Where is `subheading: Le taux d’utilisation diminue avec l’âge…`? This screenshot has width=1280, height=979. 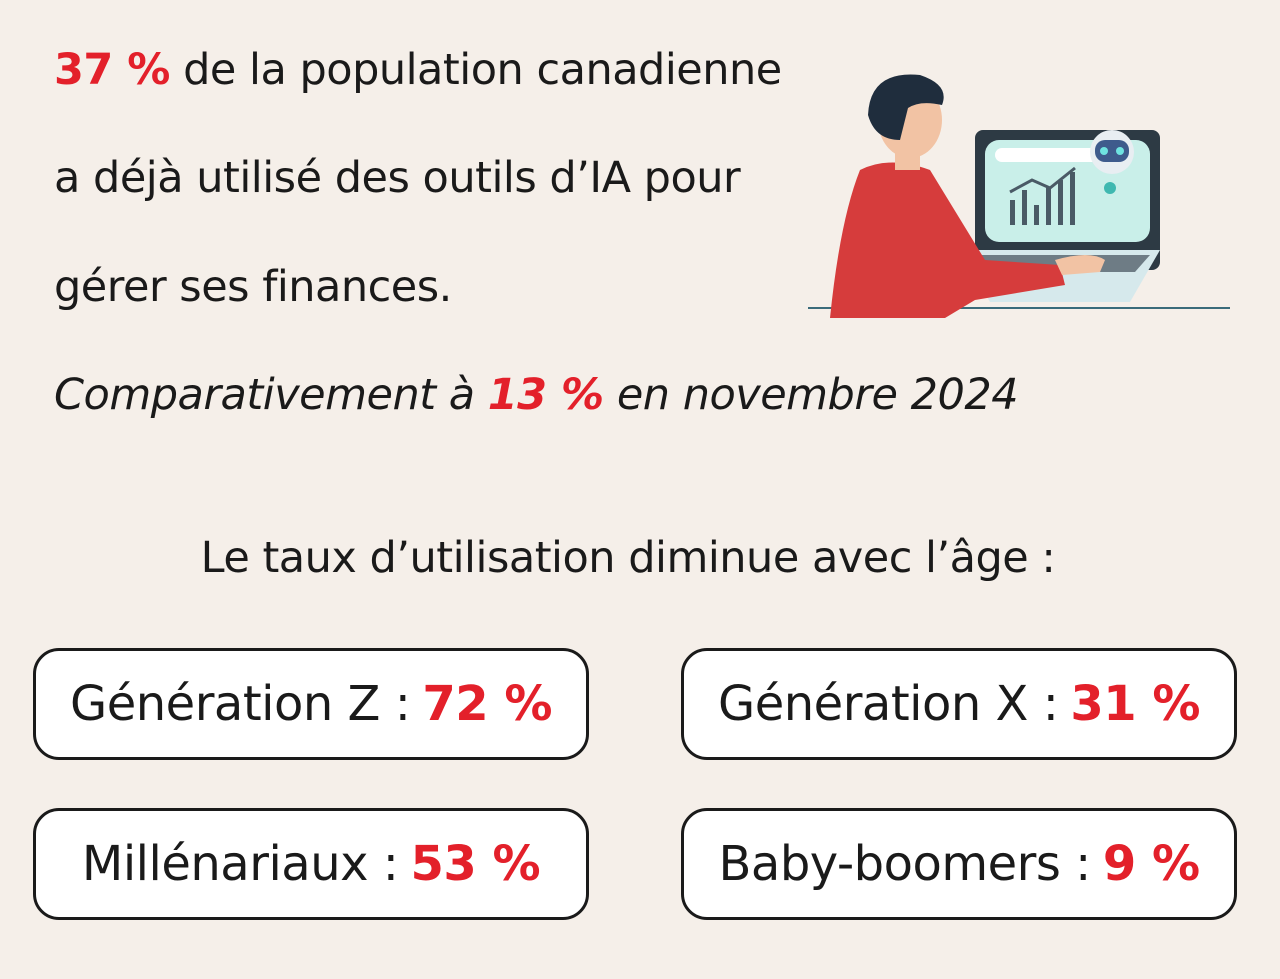 subheading: Le taux d’utilisation diminue avec l’âge… is located at coordinates (628, 558).